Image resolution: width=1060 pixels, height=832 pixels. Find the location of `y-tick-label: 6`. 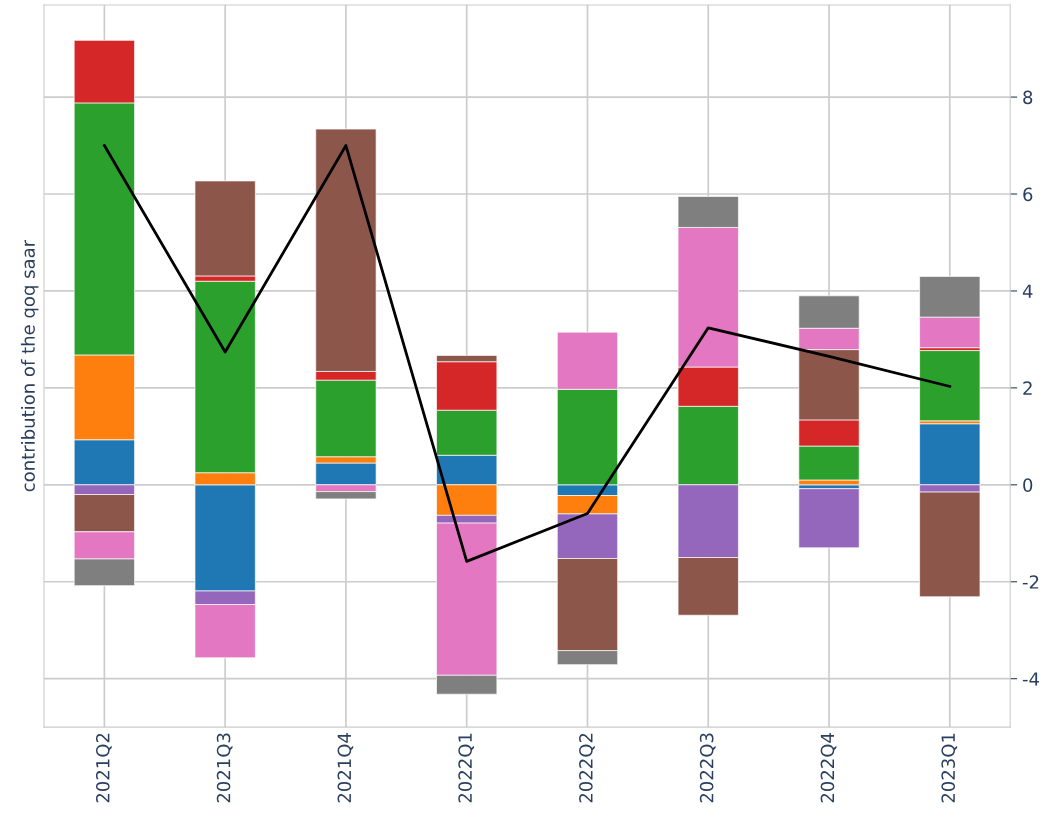

y-tick-label: 6 is located at coordinates (1028, 194).